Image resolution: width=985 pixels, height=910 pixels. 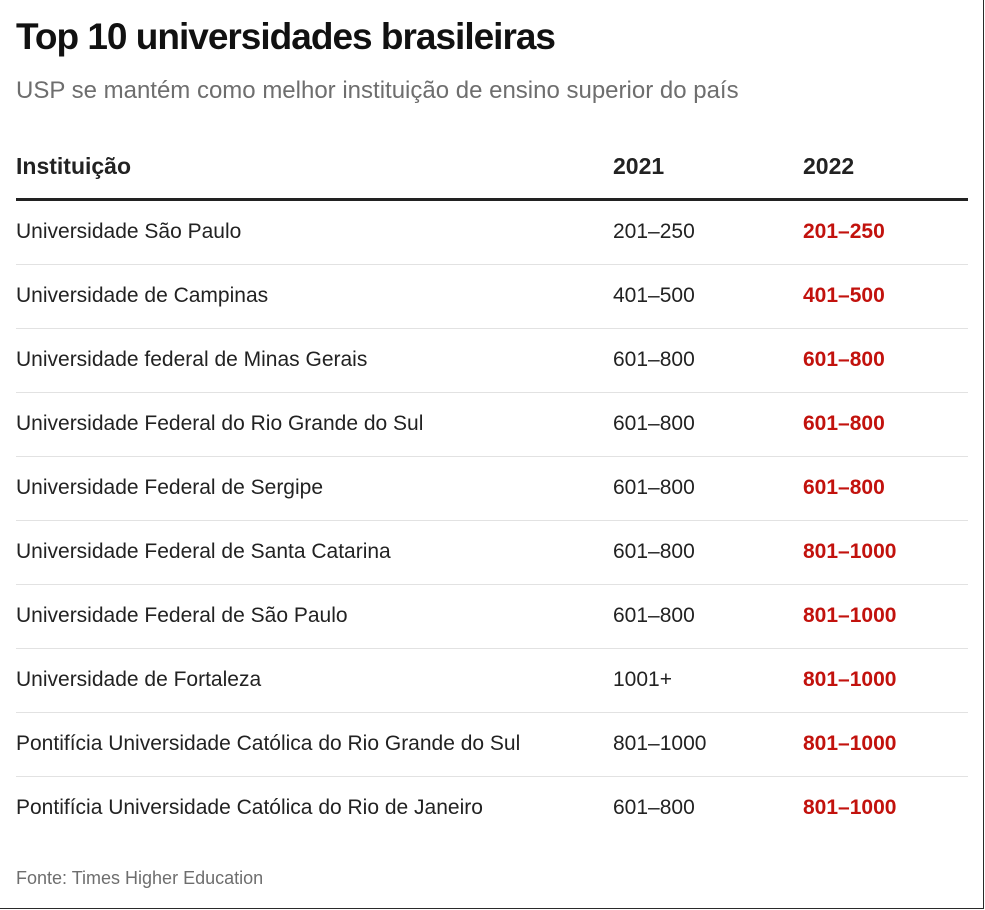 I want to click on institution-cell: Universidade de Campinas, so click(x=142, y=295).